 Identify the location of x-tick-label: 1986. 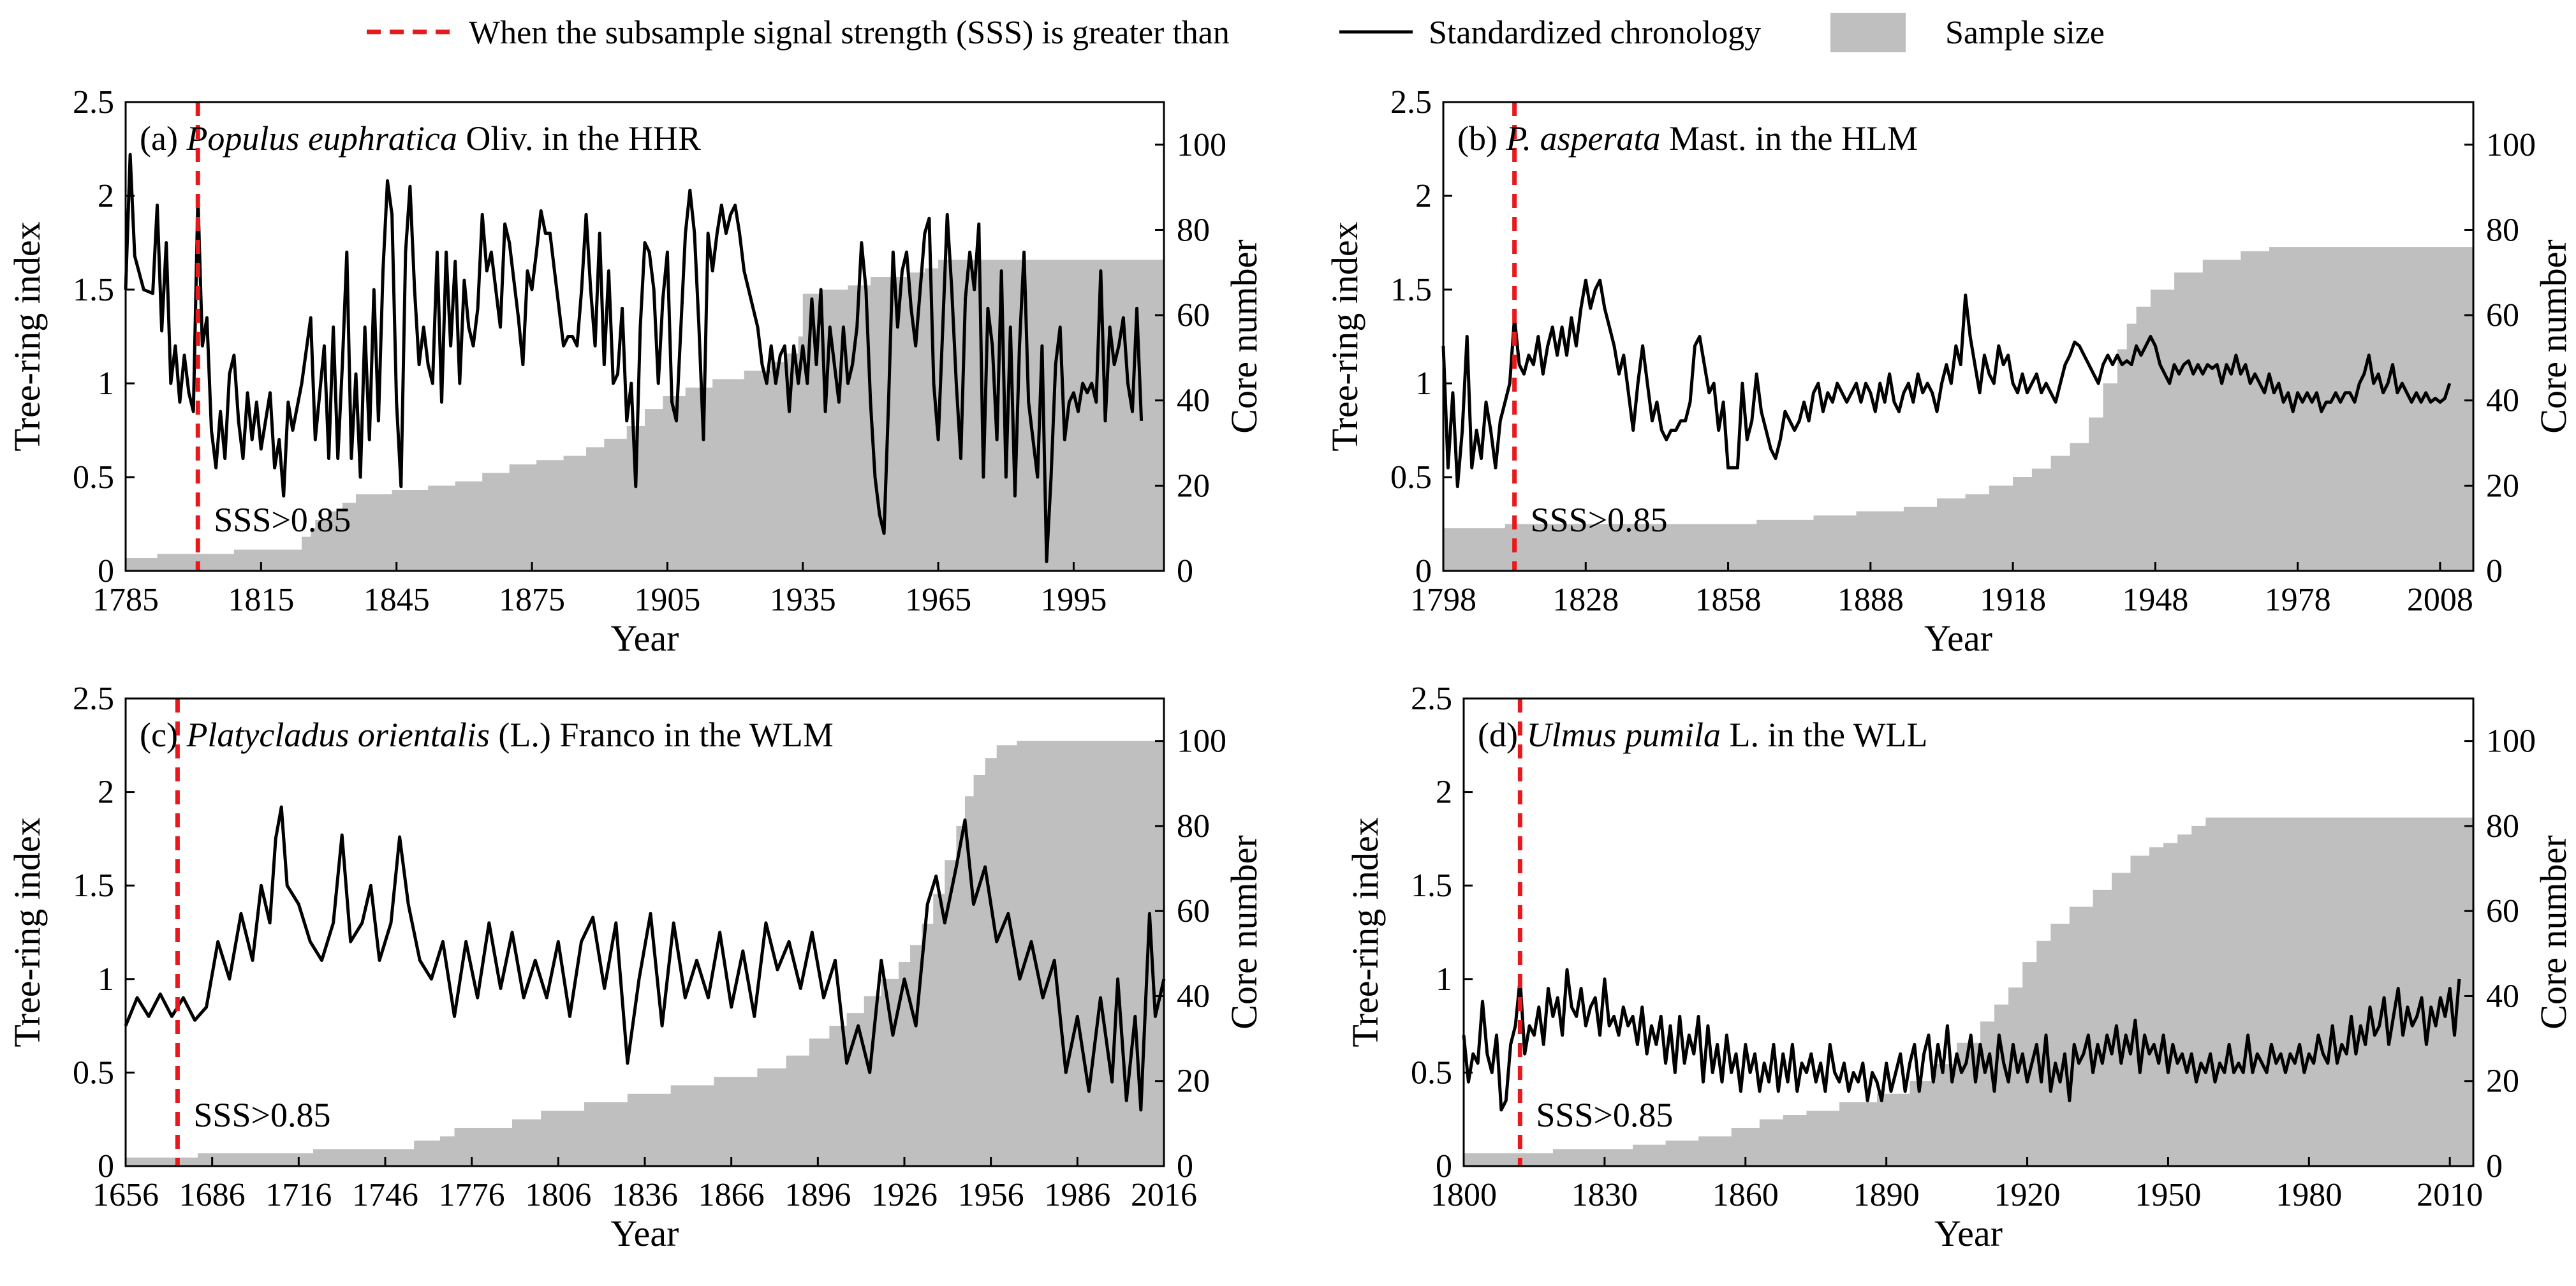
(1077, 1195).